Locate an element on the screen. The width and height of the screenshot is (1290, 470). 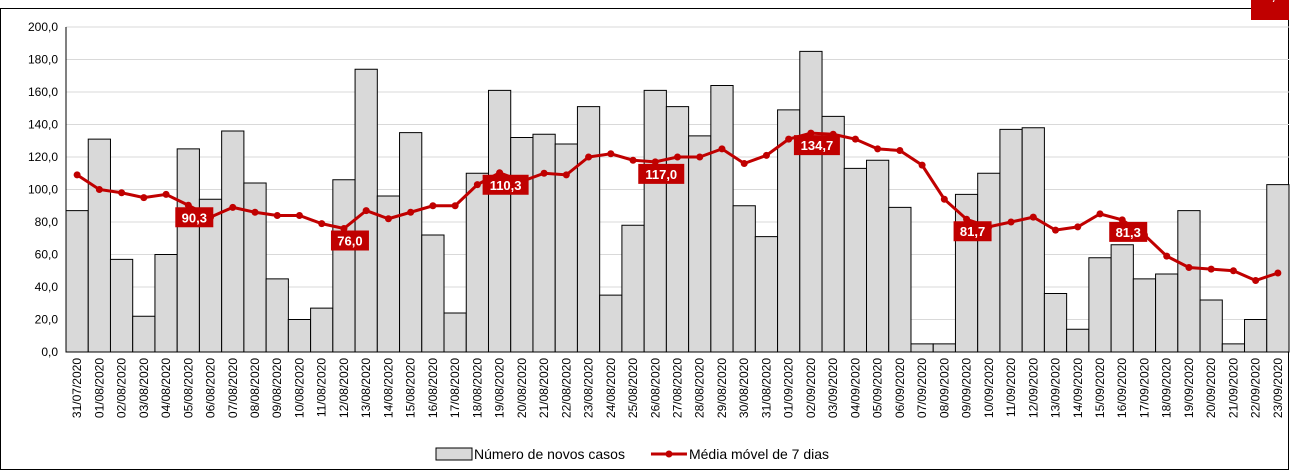
x-tick-label: 18/09/2020 is located at coordinates (1167, 388).